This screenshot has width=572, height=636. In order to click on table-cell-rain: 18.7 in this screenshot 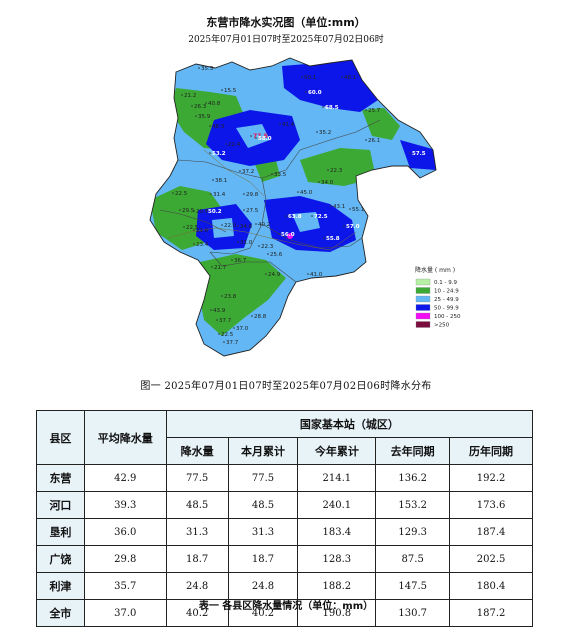, I will do `click(197, 559)`.